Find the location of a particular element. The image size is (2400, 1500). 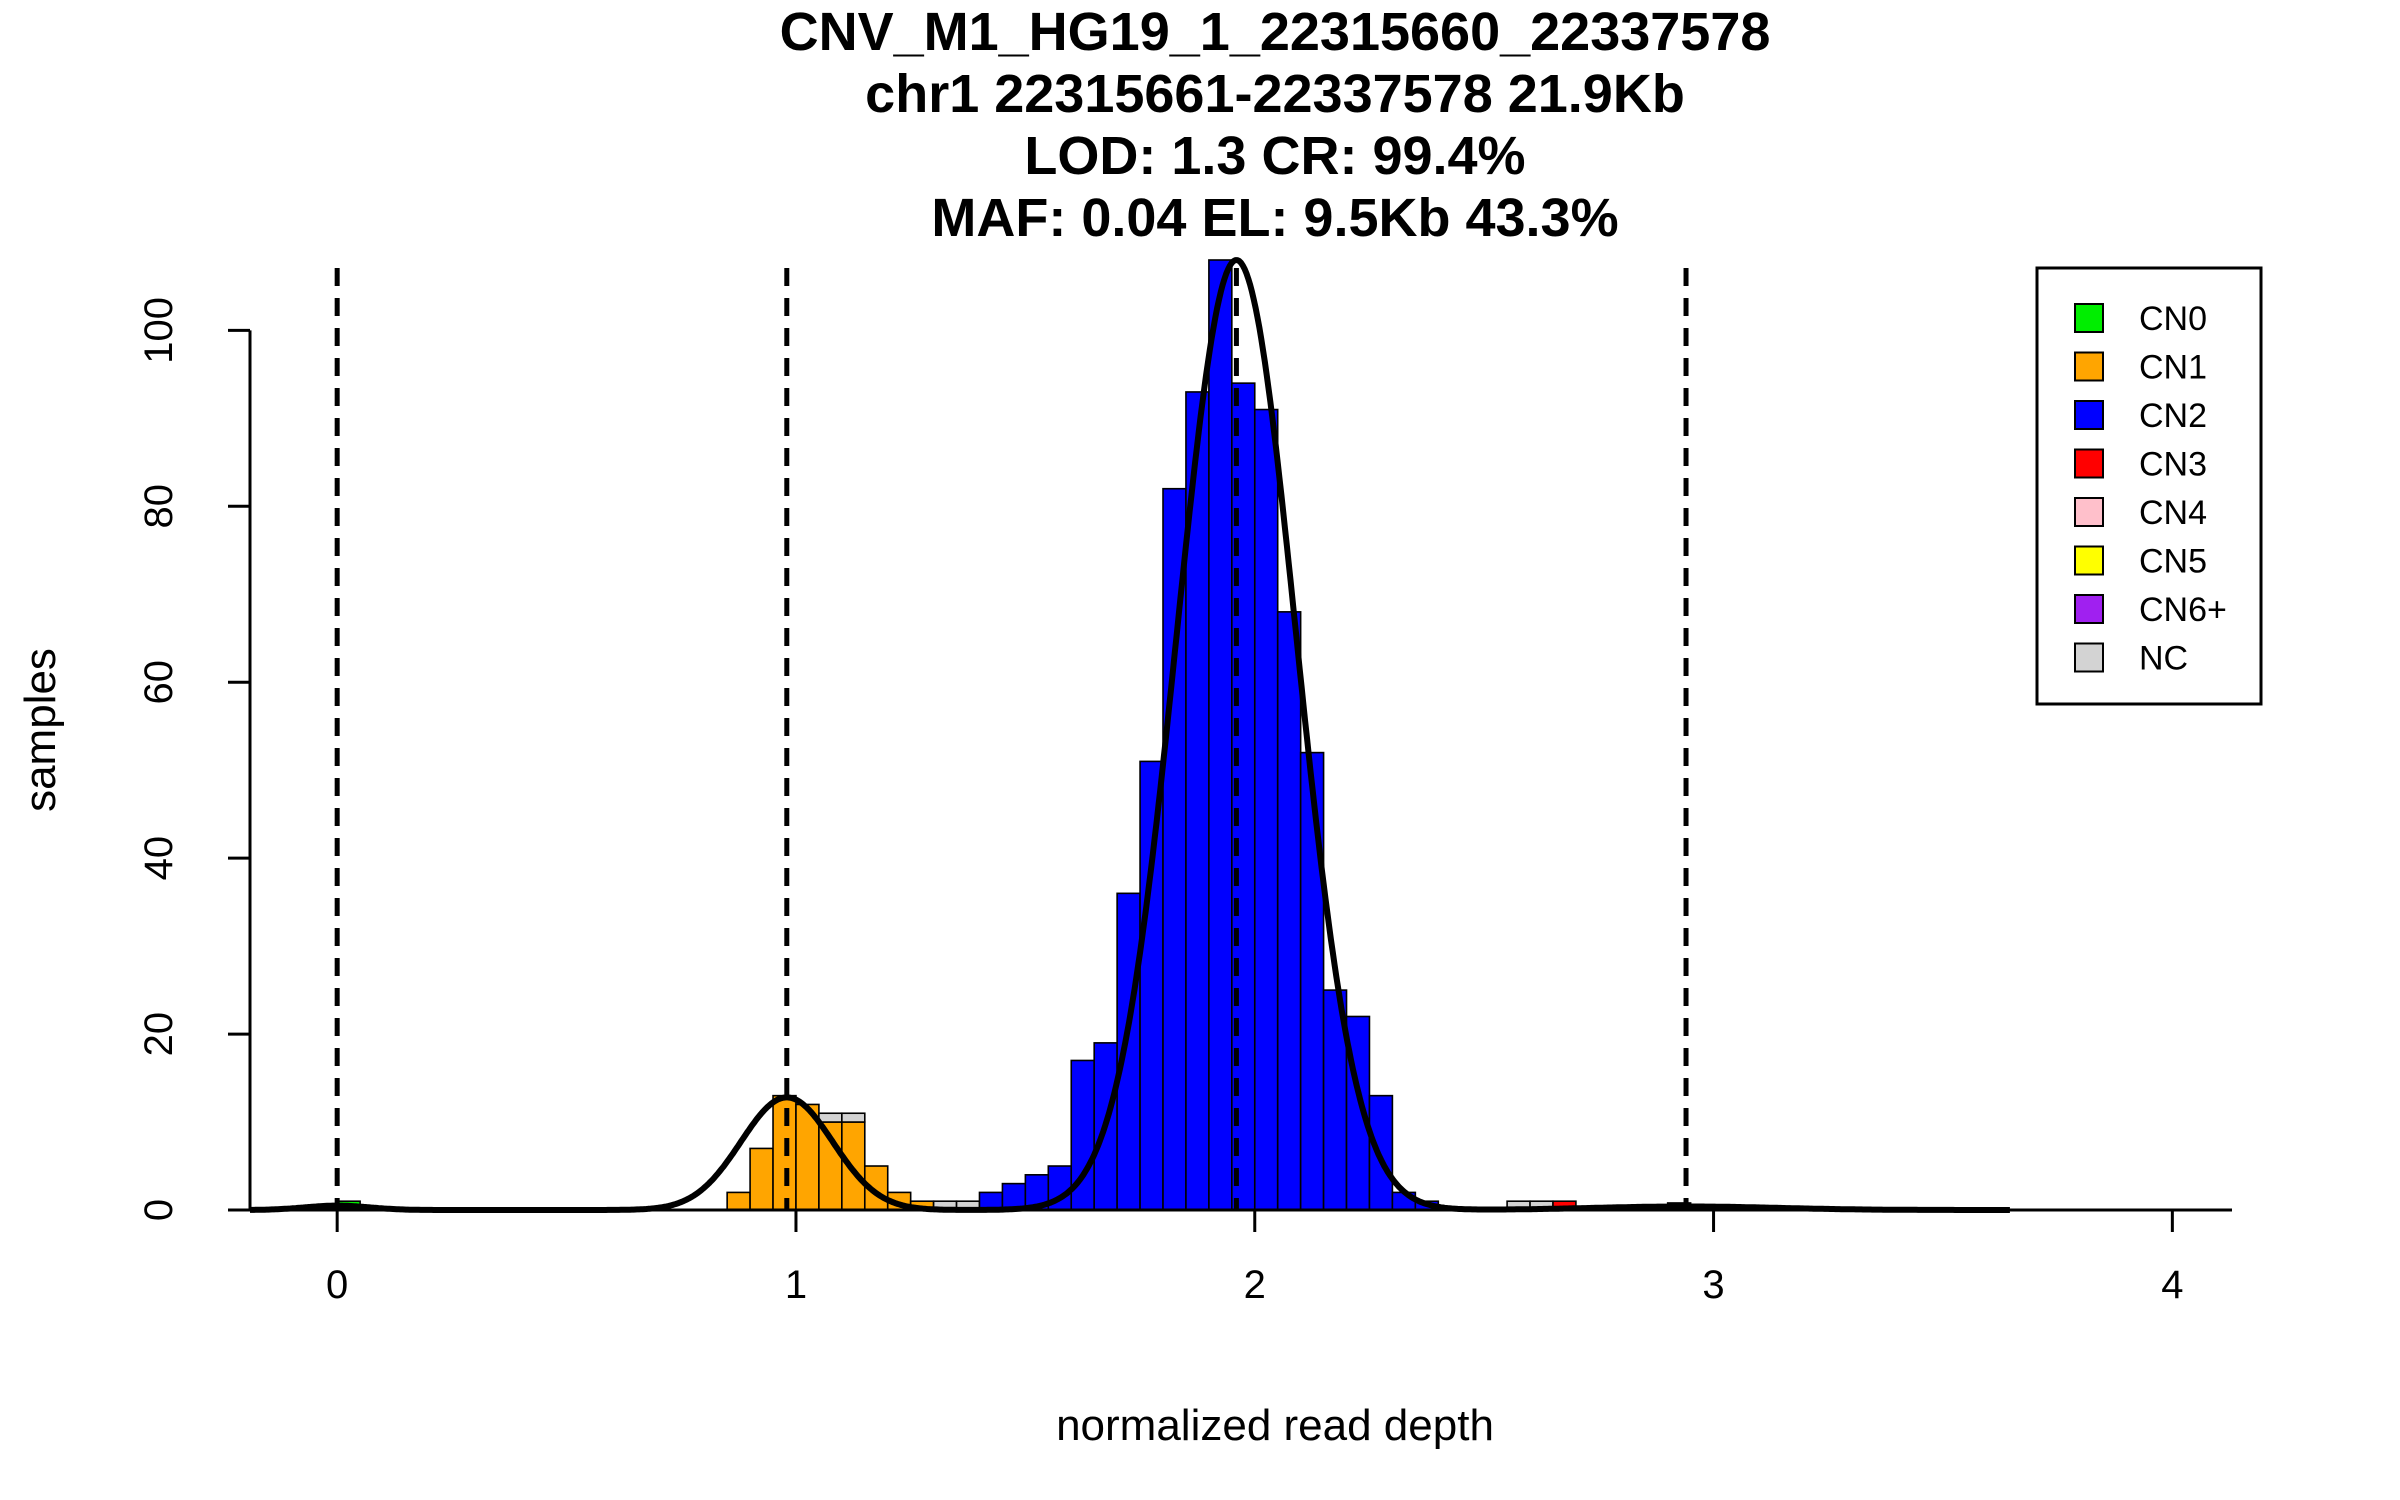

legend: CN0 CN1 CN2 CN3 CN4 CN5 CN6+ NC is located at coordinates (2149, 486).